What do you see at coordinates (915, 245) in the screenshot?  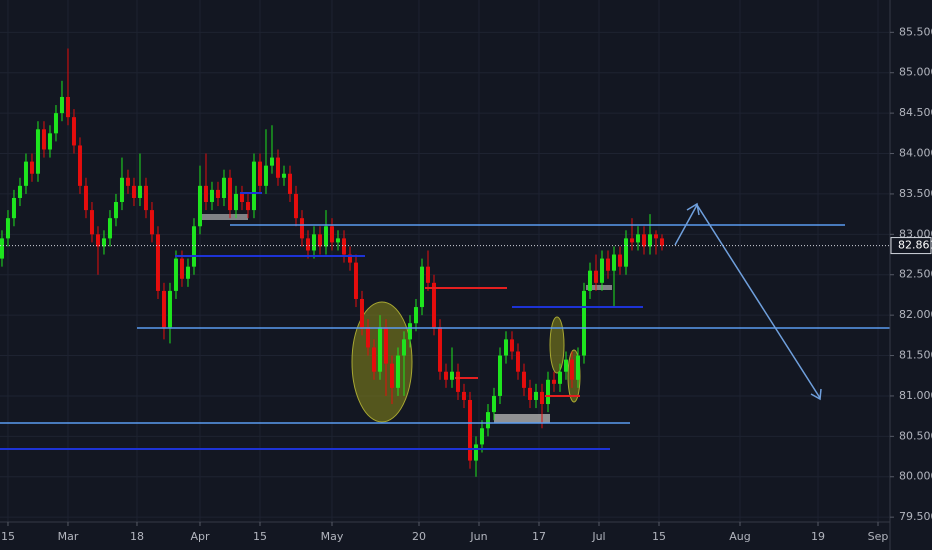 I see `last-price-label: 82.861` at bounding box center [915, 245].